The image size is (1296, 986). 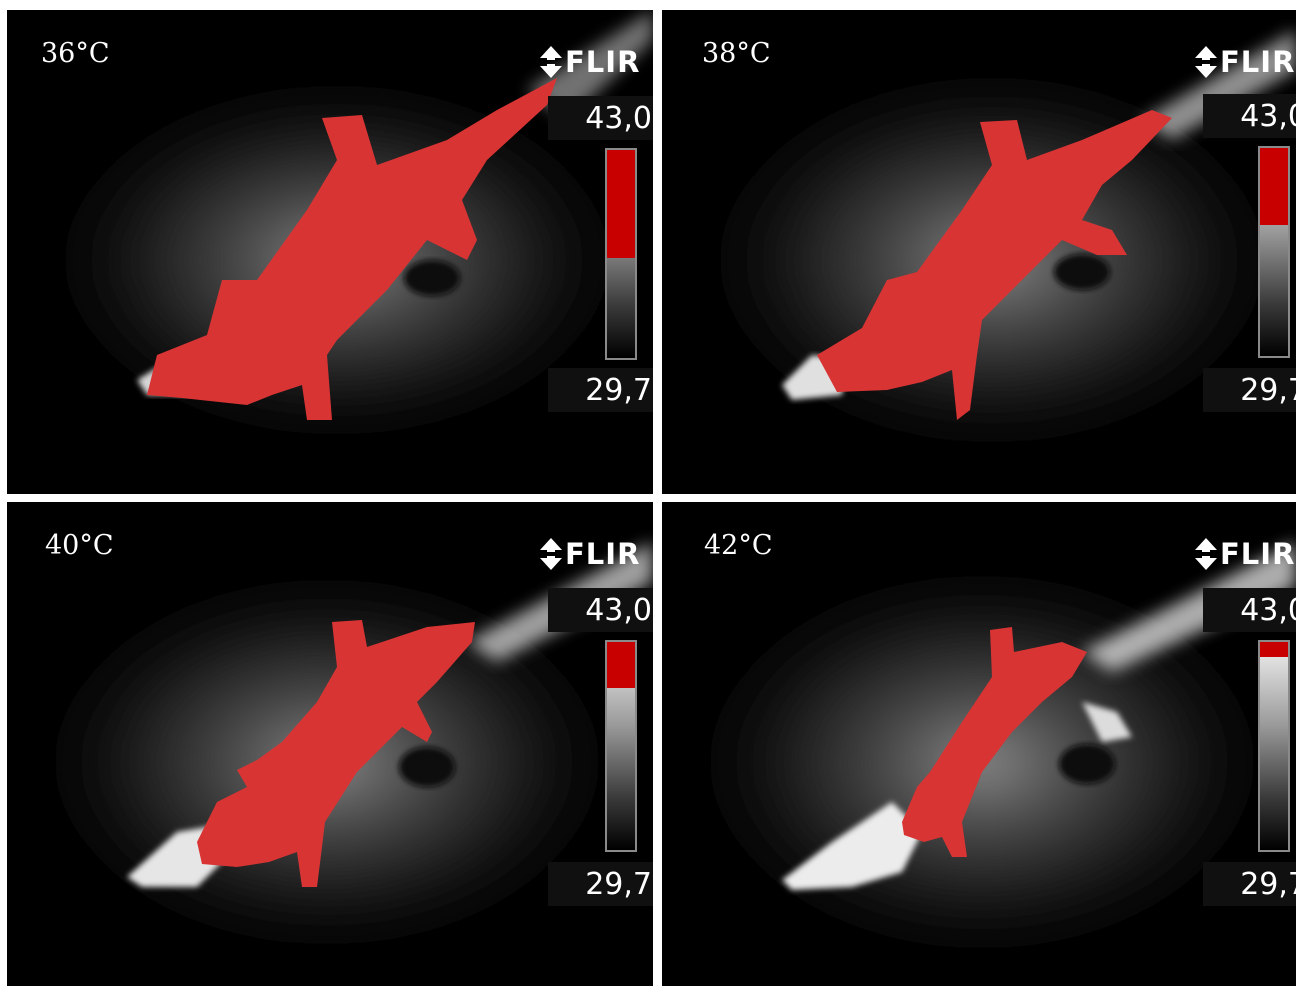 I want to click on temperature-label: 38°C, so click(x=736, y=53).